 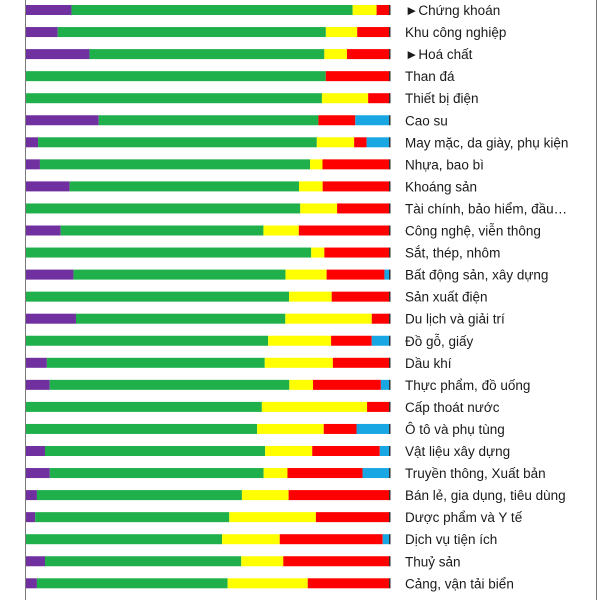 I want to click on category-label: Dịch vụ tiện ích, so click(x=451, y=539).